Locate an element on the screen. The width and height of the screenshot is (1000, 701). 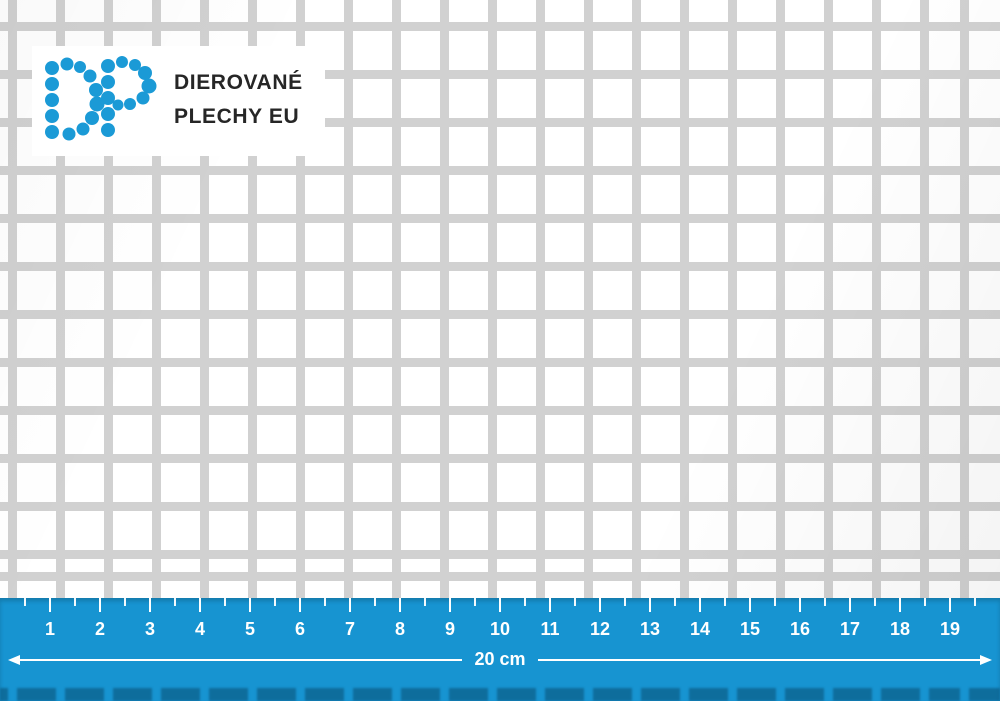
ruler-number: 13 is located at coordinates (650, 629).